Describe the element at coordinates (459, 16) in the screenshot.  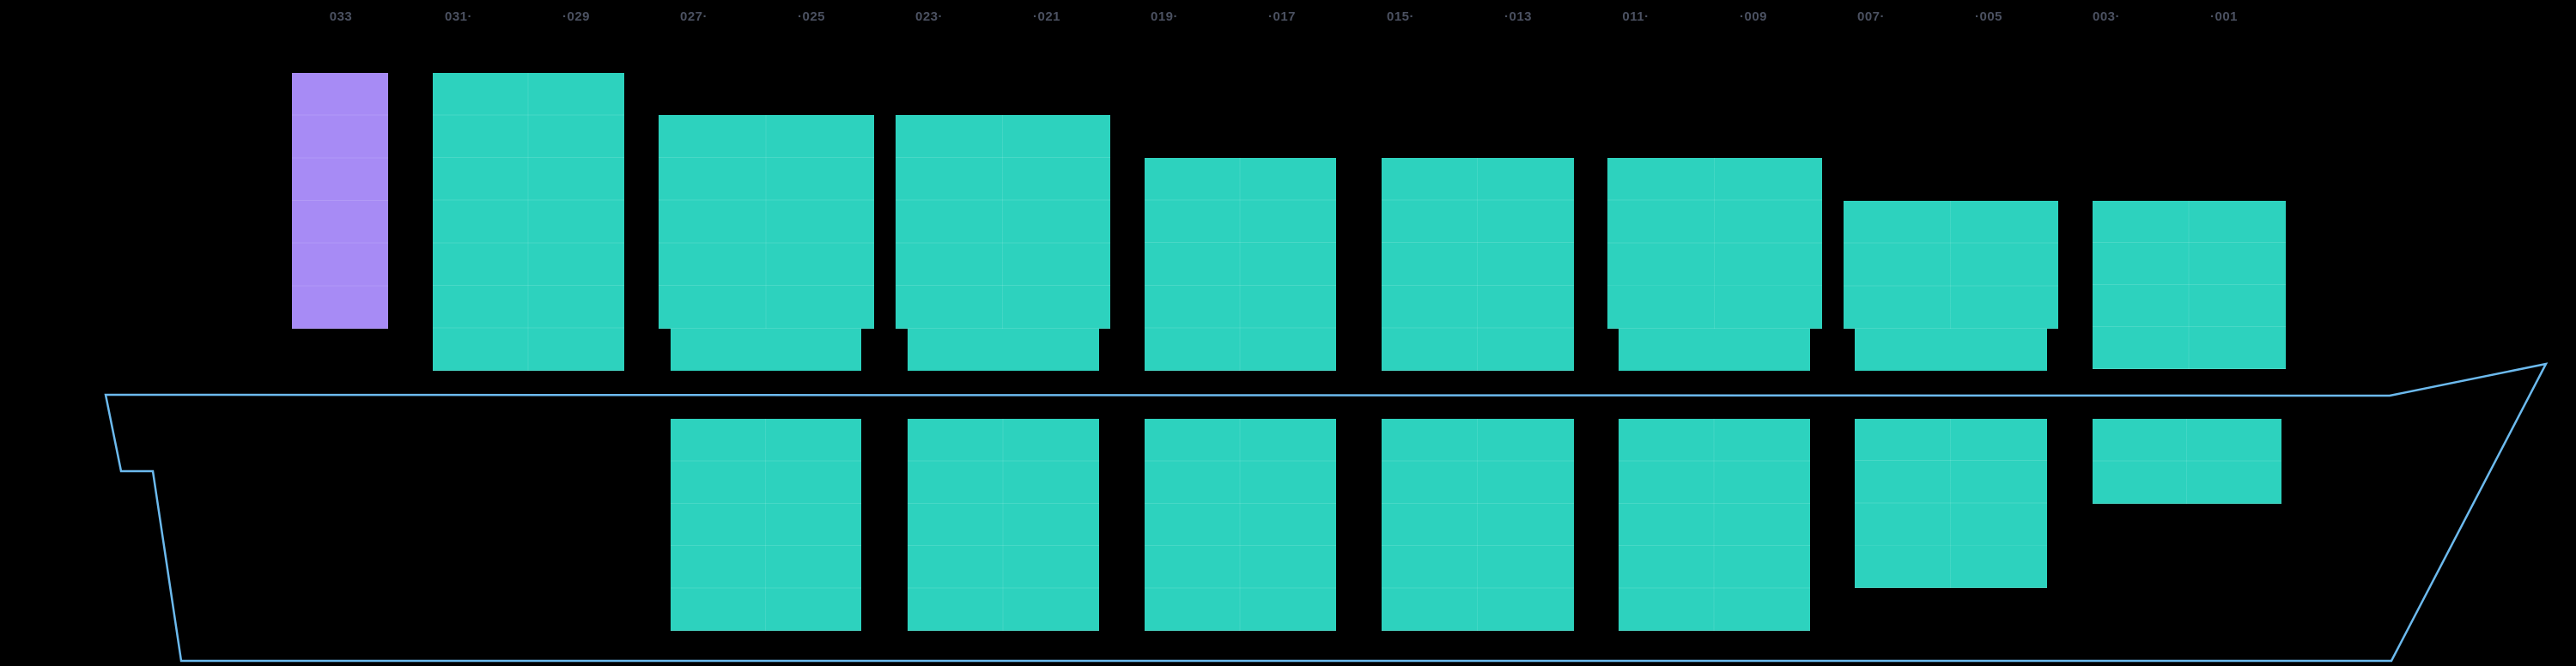
I see `bay-label-031: 031·` at that location.